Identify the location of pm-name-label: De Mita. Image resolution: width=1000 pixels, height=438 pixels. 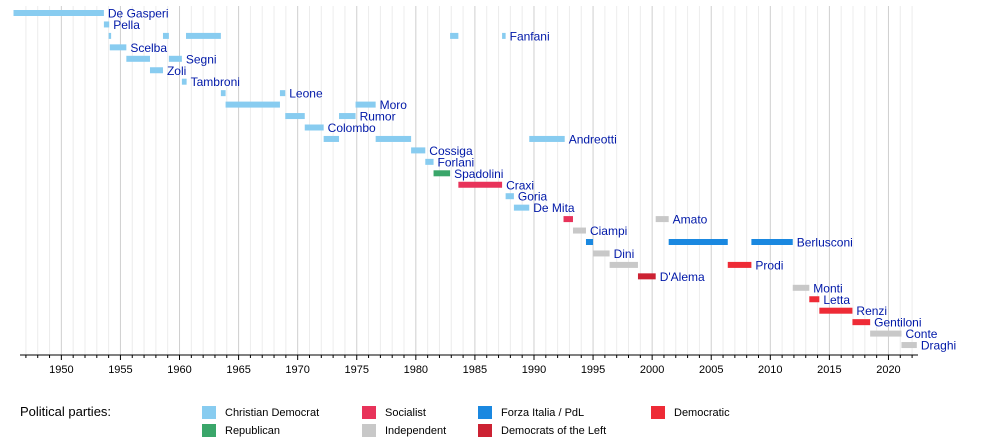
(554, 208).